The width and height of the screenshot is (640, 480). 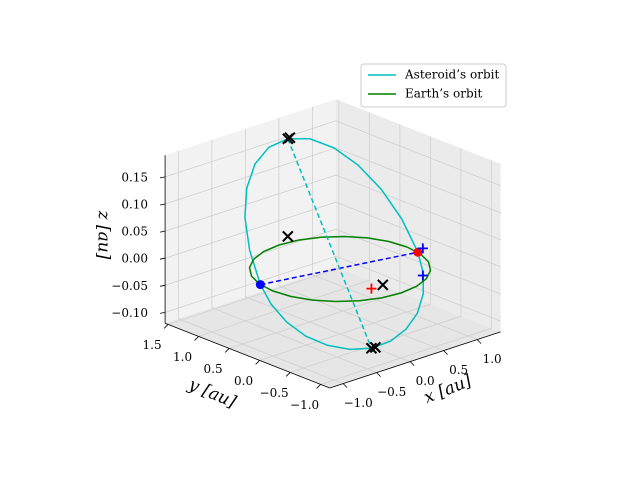 What do you see at coordinates (425, 381) in the screenshot?
I see `x-tick-label: 0.0` at bounding box center [425, 381].